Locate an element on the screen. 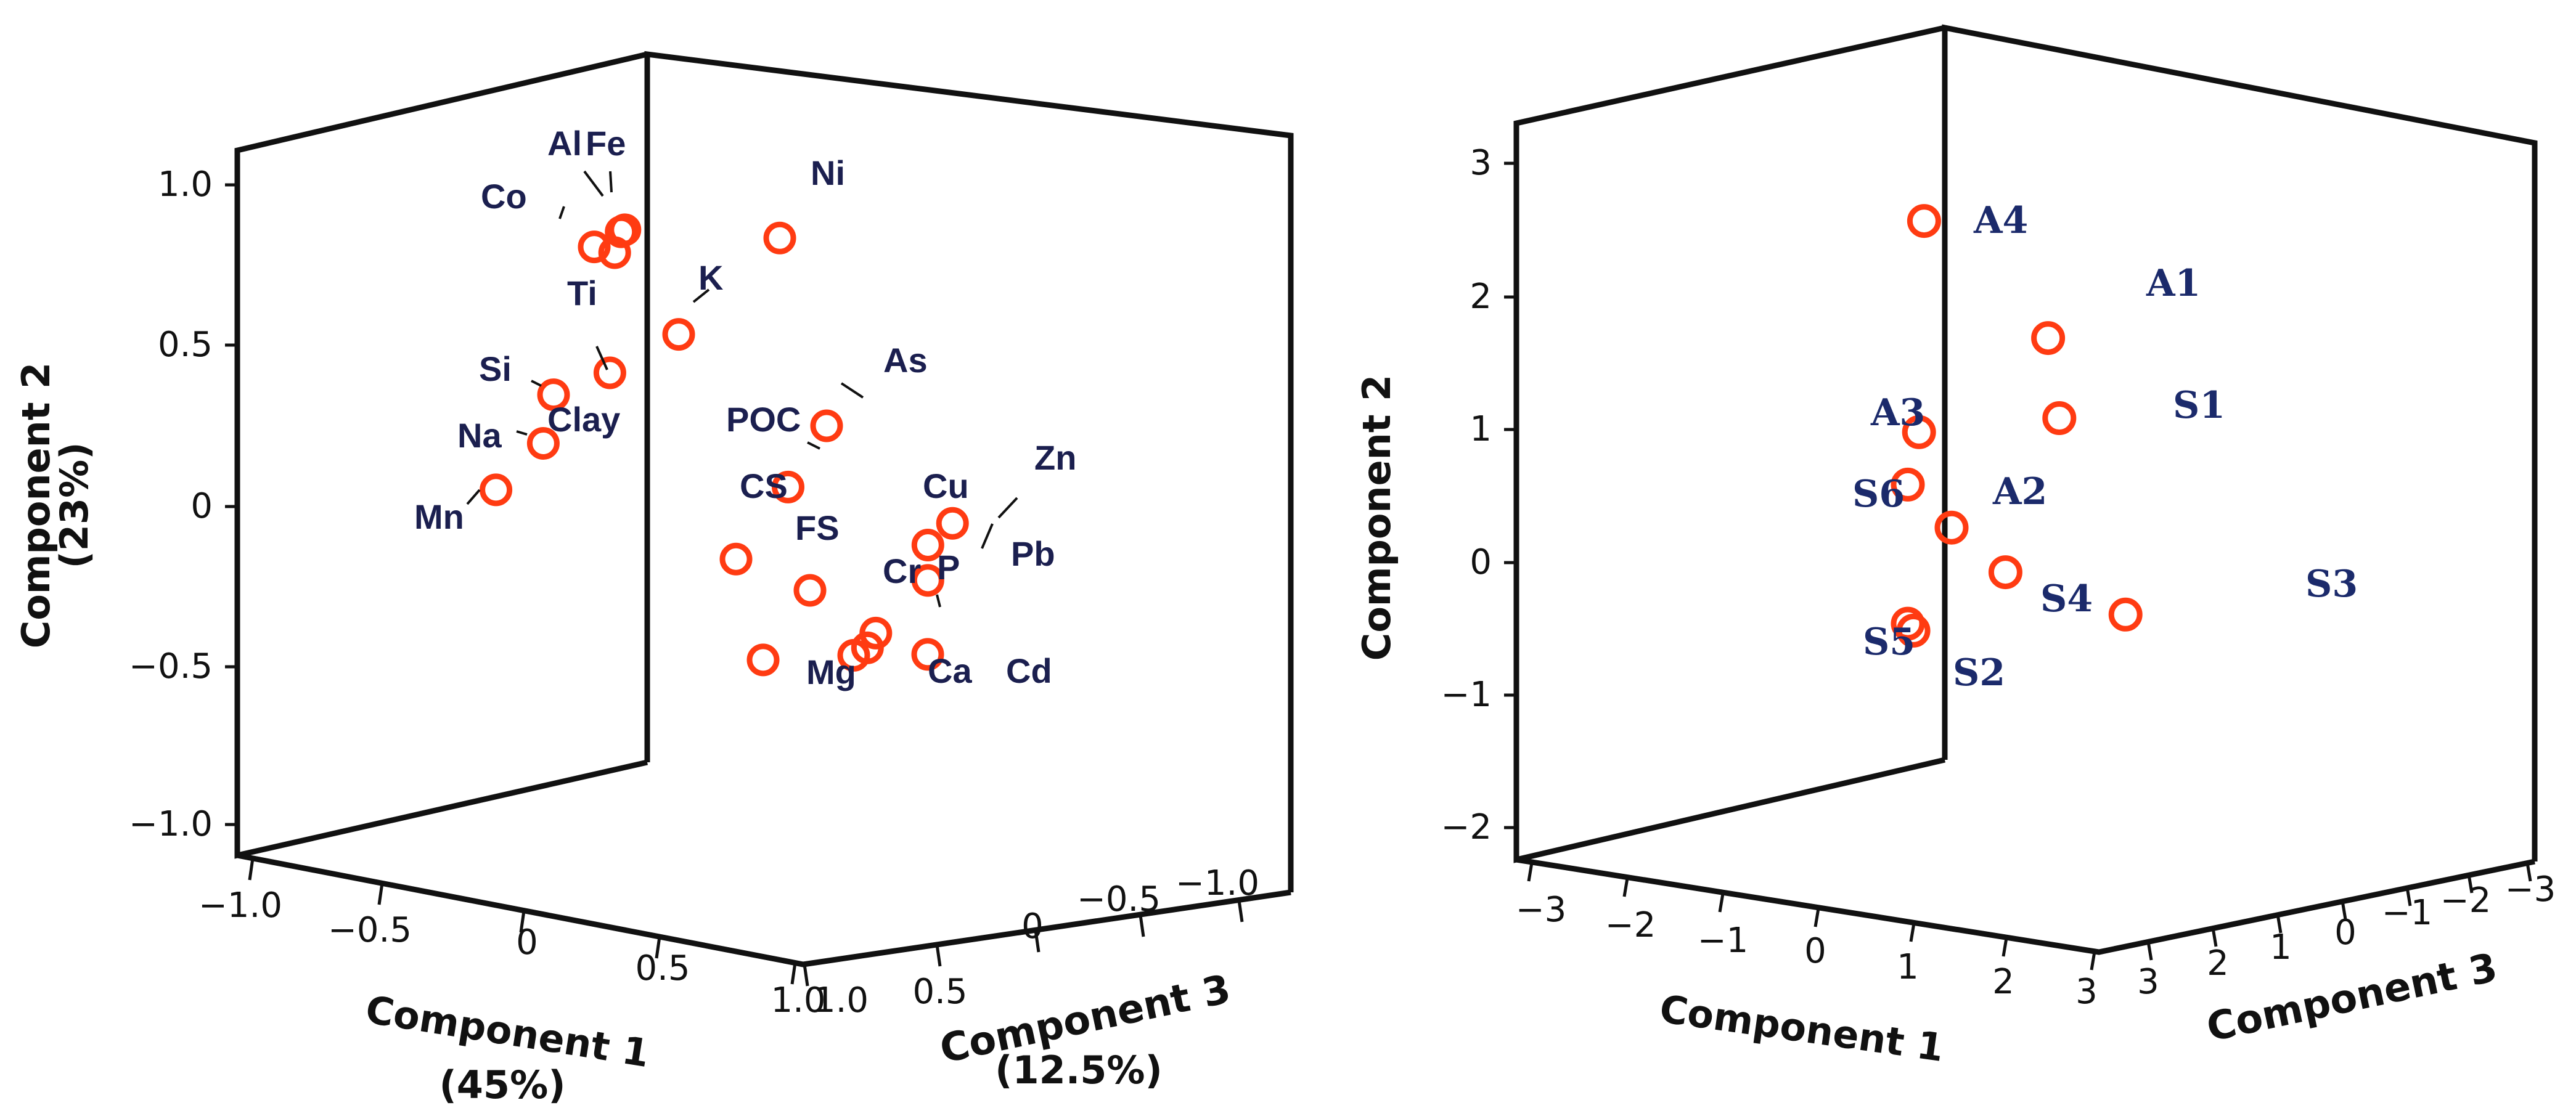 The image size is (2576, 1116). chart-2-z-tick-label: −3 is located at coordinates (2530, 890).